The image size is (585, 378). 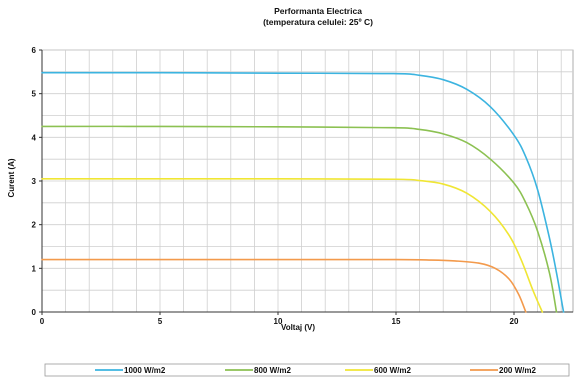 I want to click on y-tick-label: 6, so click(x=34, y=50).